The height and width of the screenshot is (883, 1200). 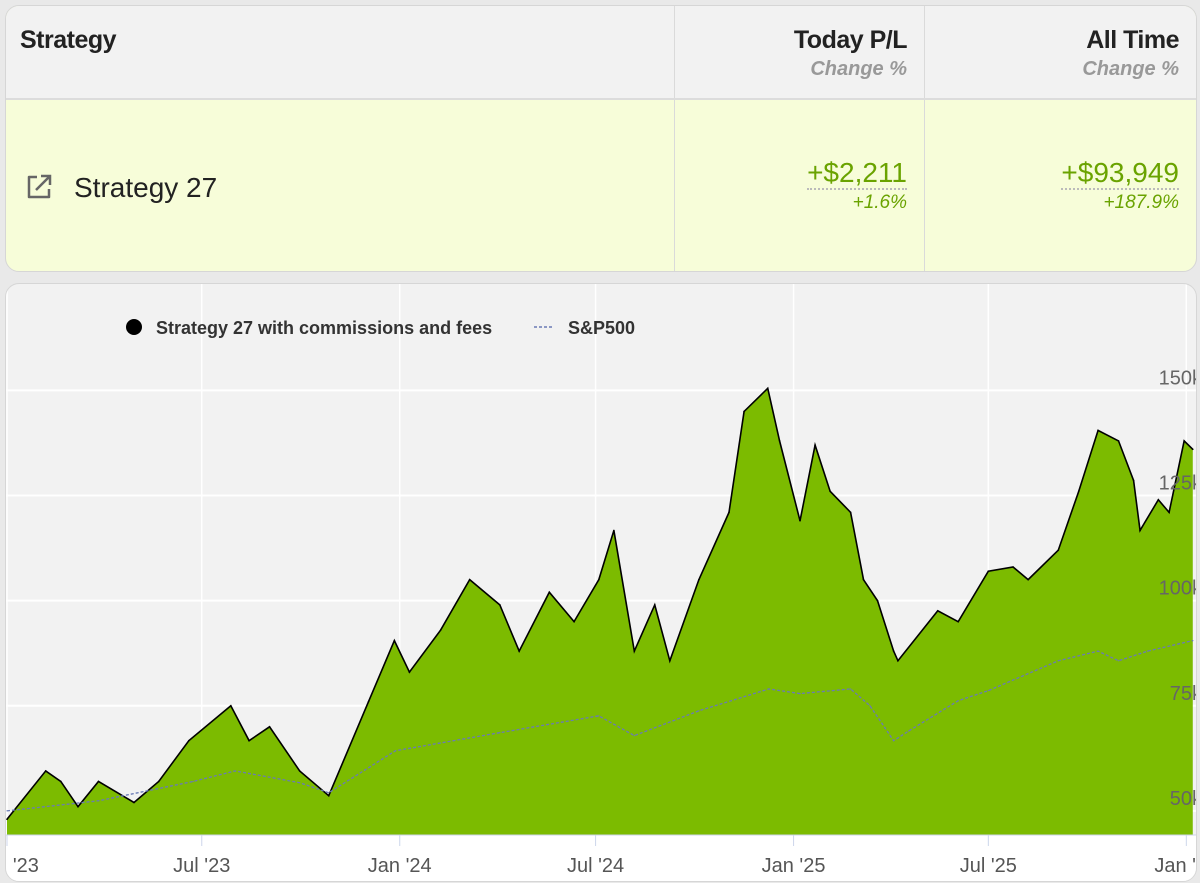 I want to click on header-today-pl: Today P/L, so click(x=850, y=40).